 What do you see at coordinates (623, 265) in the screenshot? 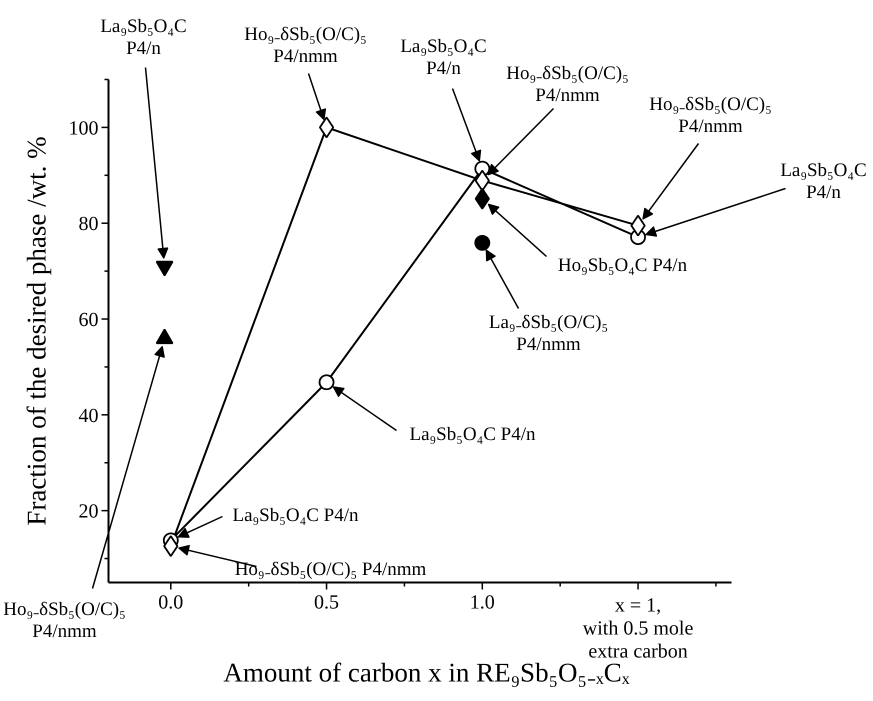
I see `annotation: Ho₉Sb₅O₄C P4/n` at bounding box center [623, 265].